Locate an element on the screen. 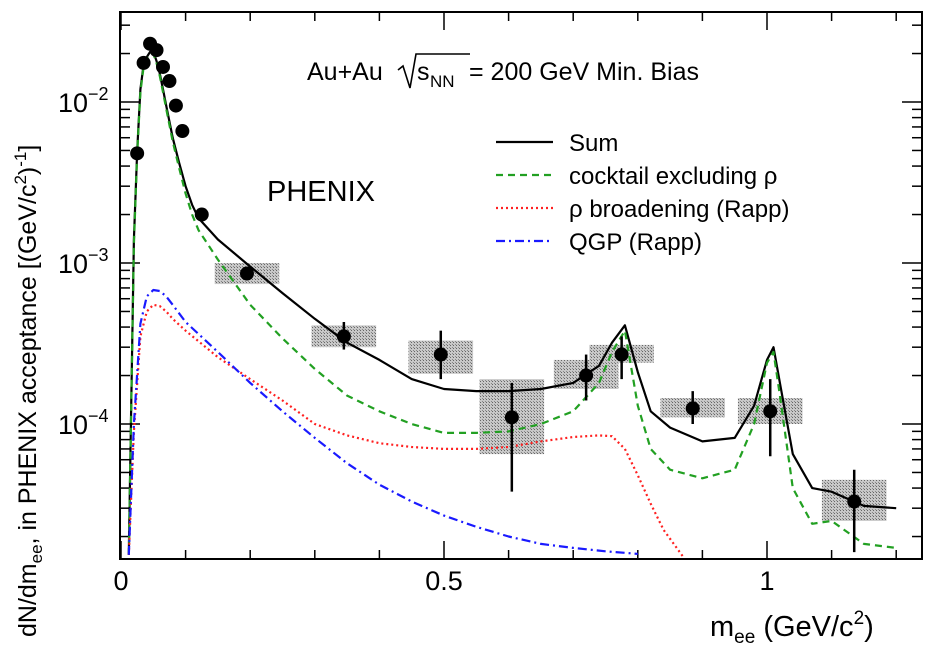 The image size is (941, 652). y-axis-label-sup1: 2 is located at coordinates (20, 179).